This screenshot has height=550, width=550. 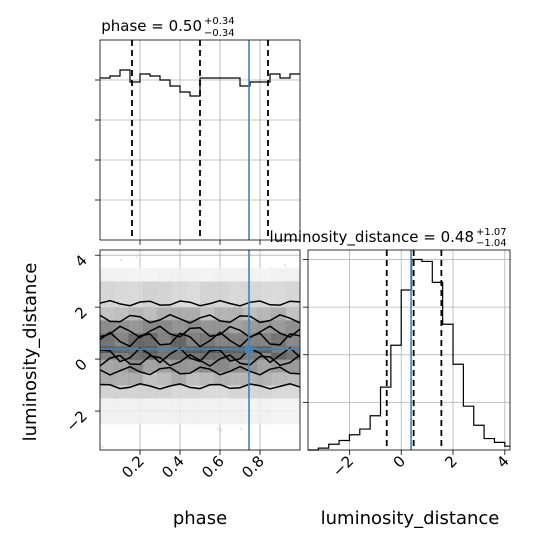 I want to click on distance-hist-grid, so click(x=409, y=350).